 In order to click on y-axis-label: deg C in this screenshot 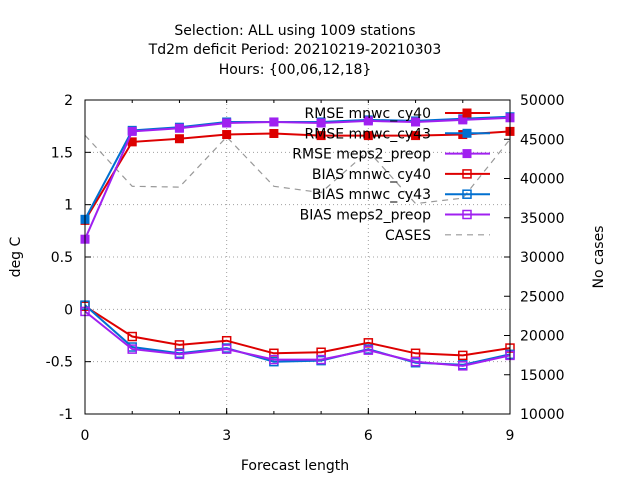, I will do `click(16, 256)`.